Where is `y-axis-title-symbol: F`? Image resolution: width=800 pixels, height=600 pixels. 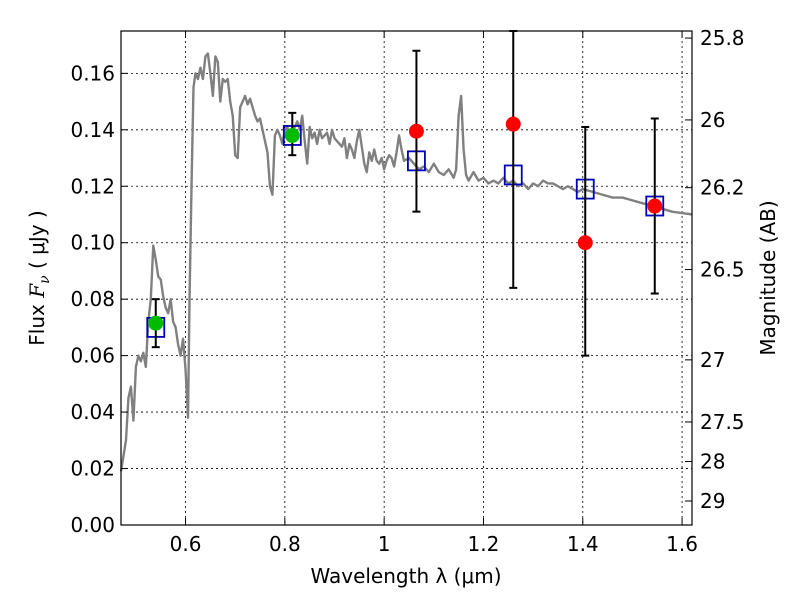 y-axis-title-symbol: F is located at coordinates (37, 291).